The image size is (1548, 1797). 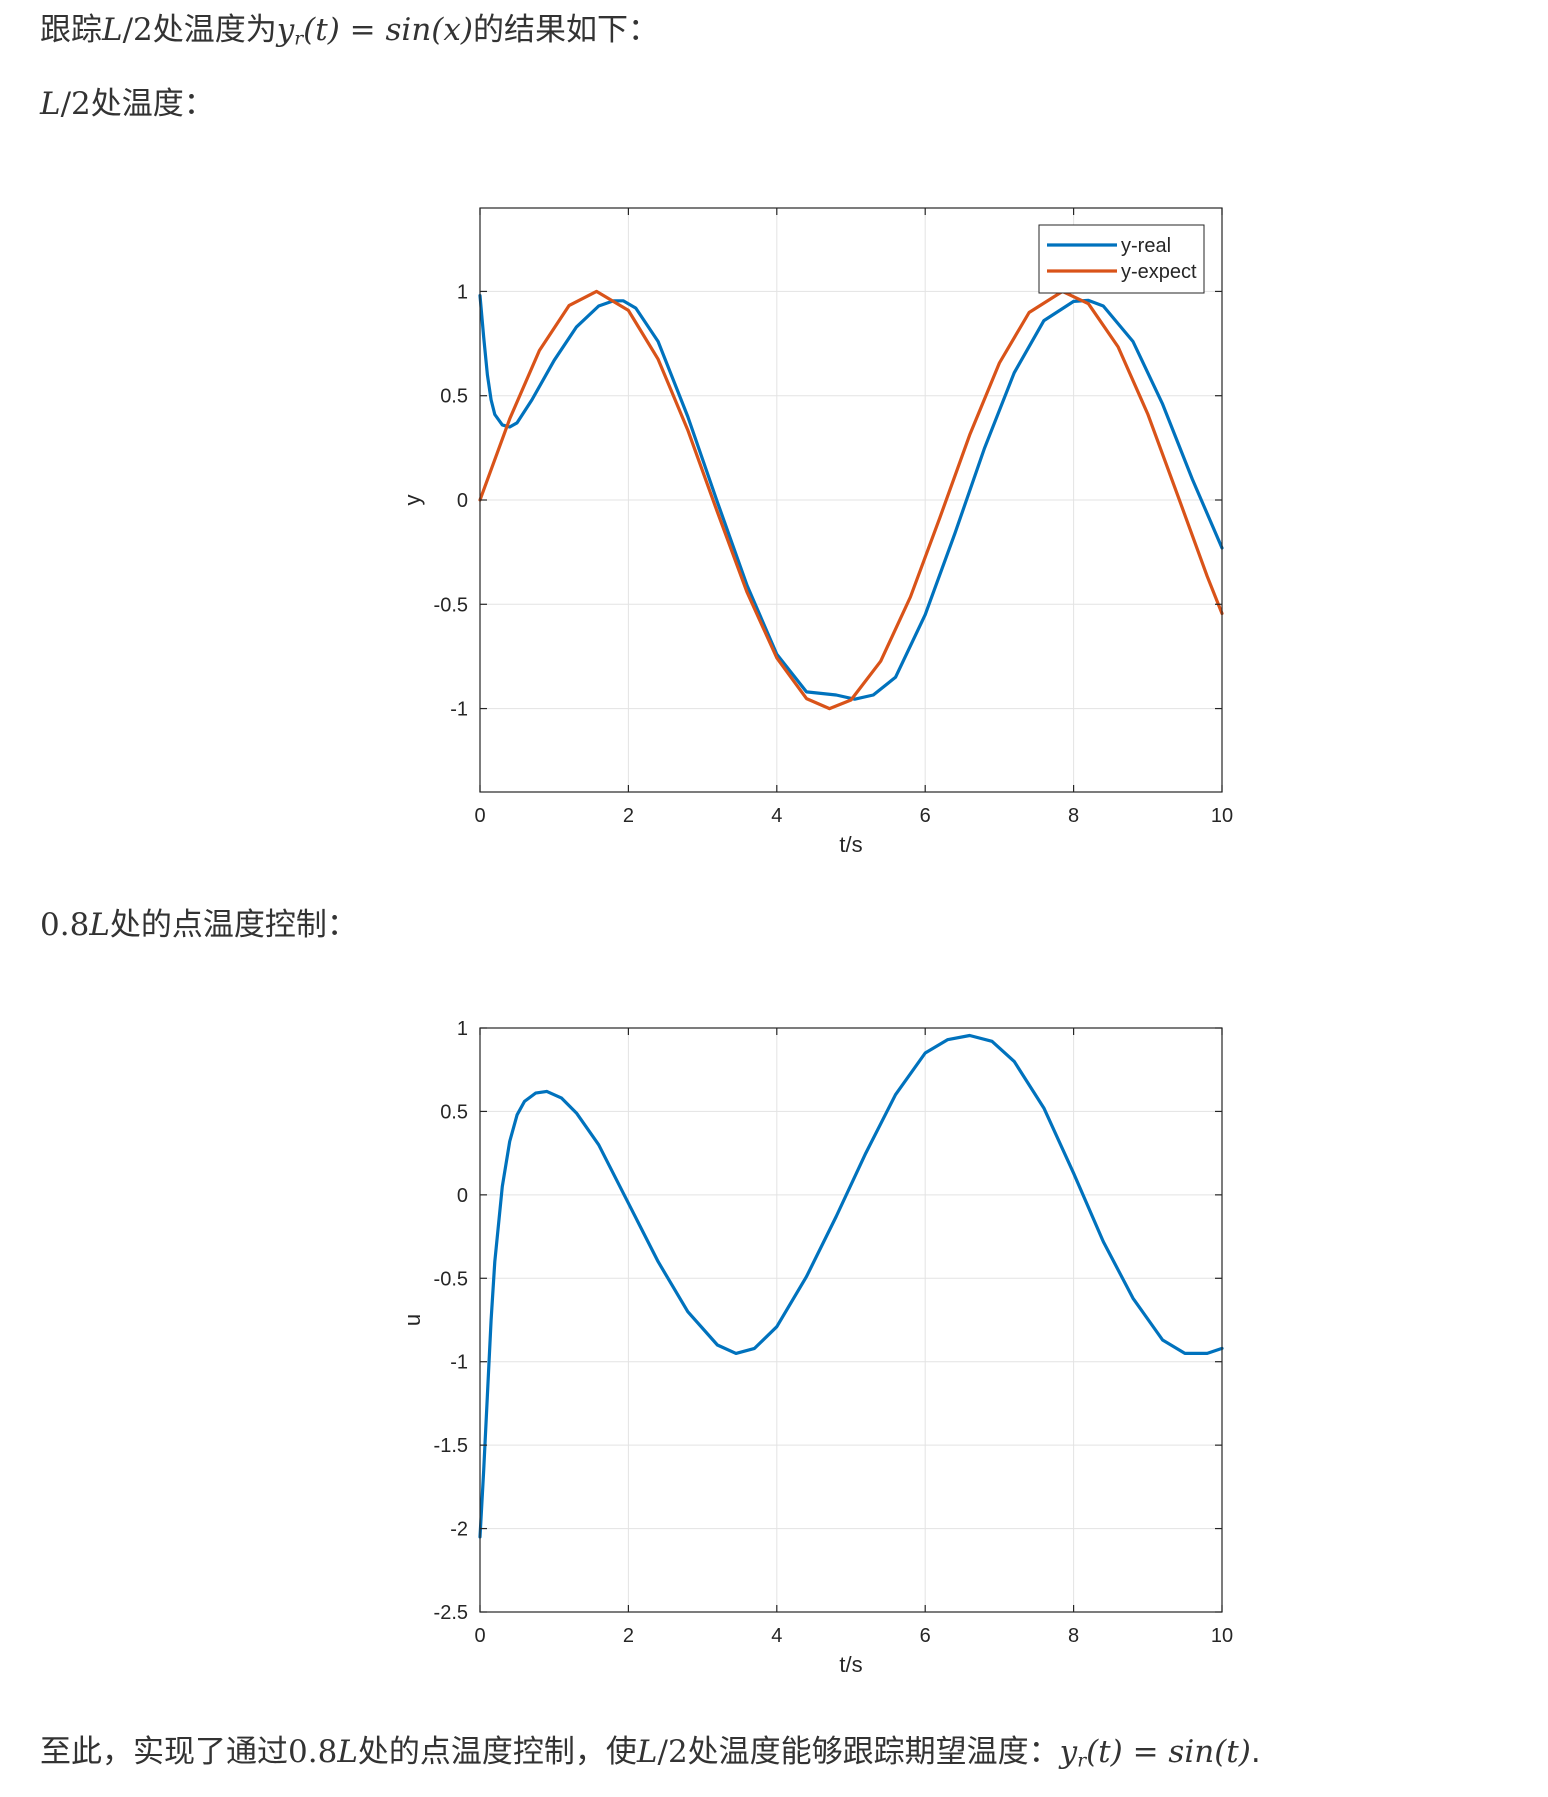 I want to click on heading2-text: 处的点温度控制：, so click(x=233, y=925).